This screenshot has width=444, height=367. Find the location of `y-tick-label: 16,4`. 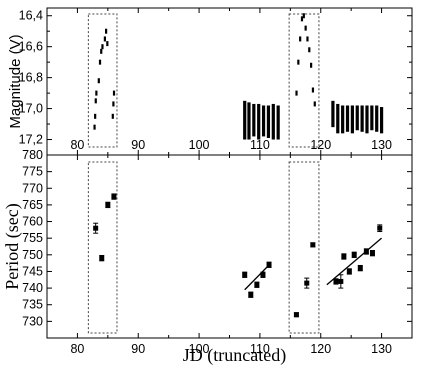

y-tick-label: 16,4 is located at coordinates (31, 16).